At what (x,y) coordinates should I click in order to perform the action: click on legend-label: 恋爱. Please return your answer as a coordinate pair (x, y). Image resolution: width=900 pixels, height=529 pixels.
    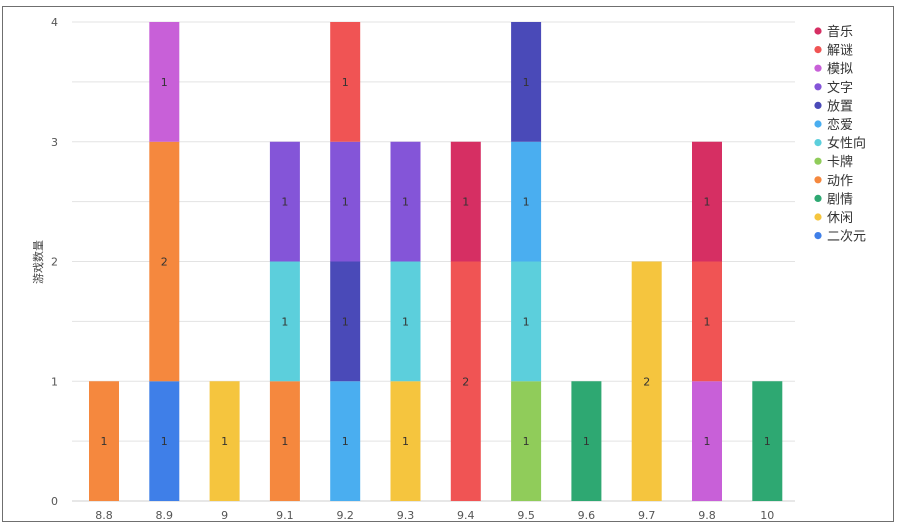
    Looking at the image, I should click on (840, 125).